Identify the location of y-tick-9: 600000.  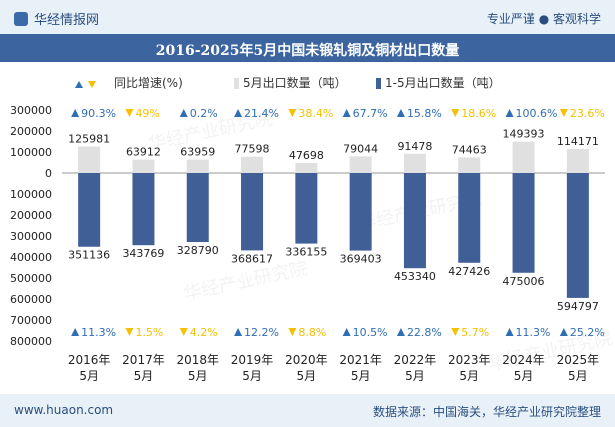
(31, 299).